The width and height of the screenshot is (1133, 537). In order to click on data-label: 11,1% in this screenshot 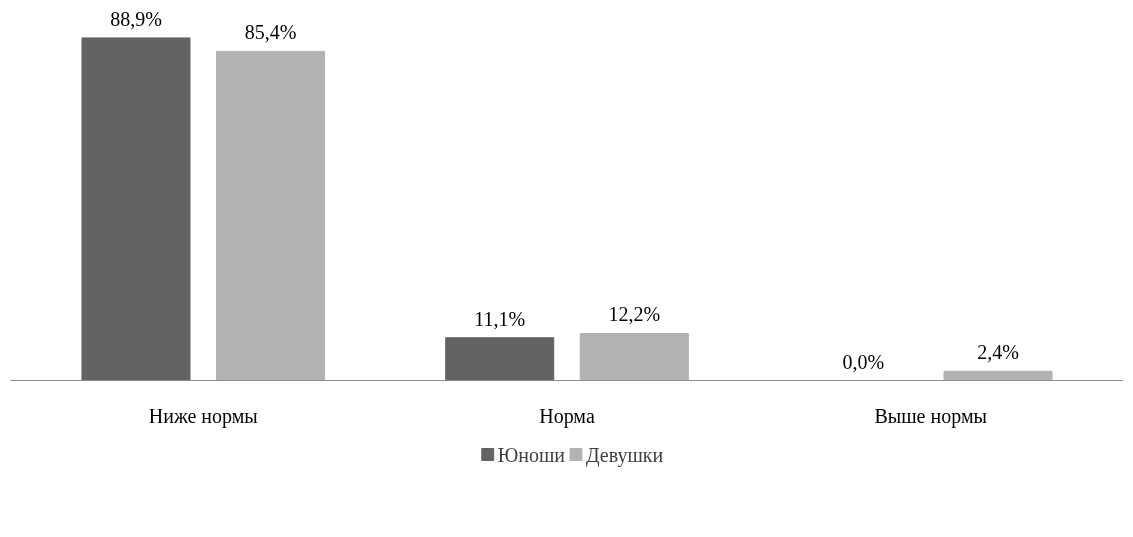, I will do `click(500, 318)`.